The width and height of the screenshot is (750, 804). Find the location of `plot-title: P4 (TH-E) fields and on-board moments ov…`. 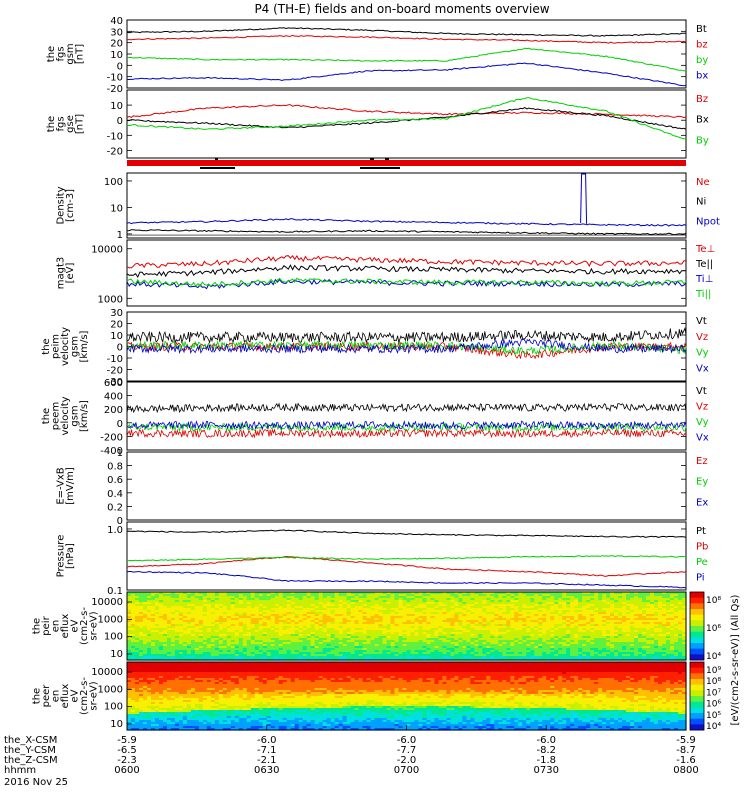

plot-title: P4 (TH-E) fields and on-board moments ov… is located at coordinates (401, 9).